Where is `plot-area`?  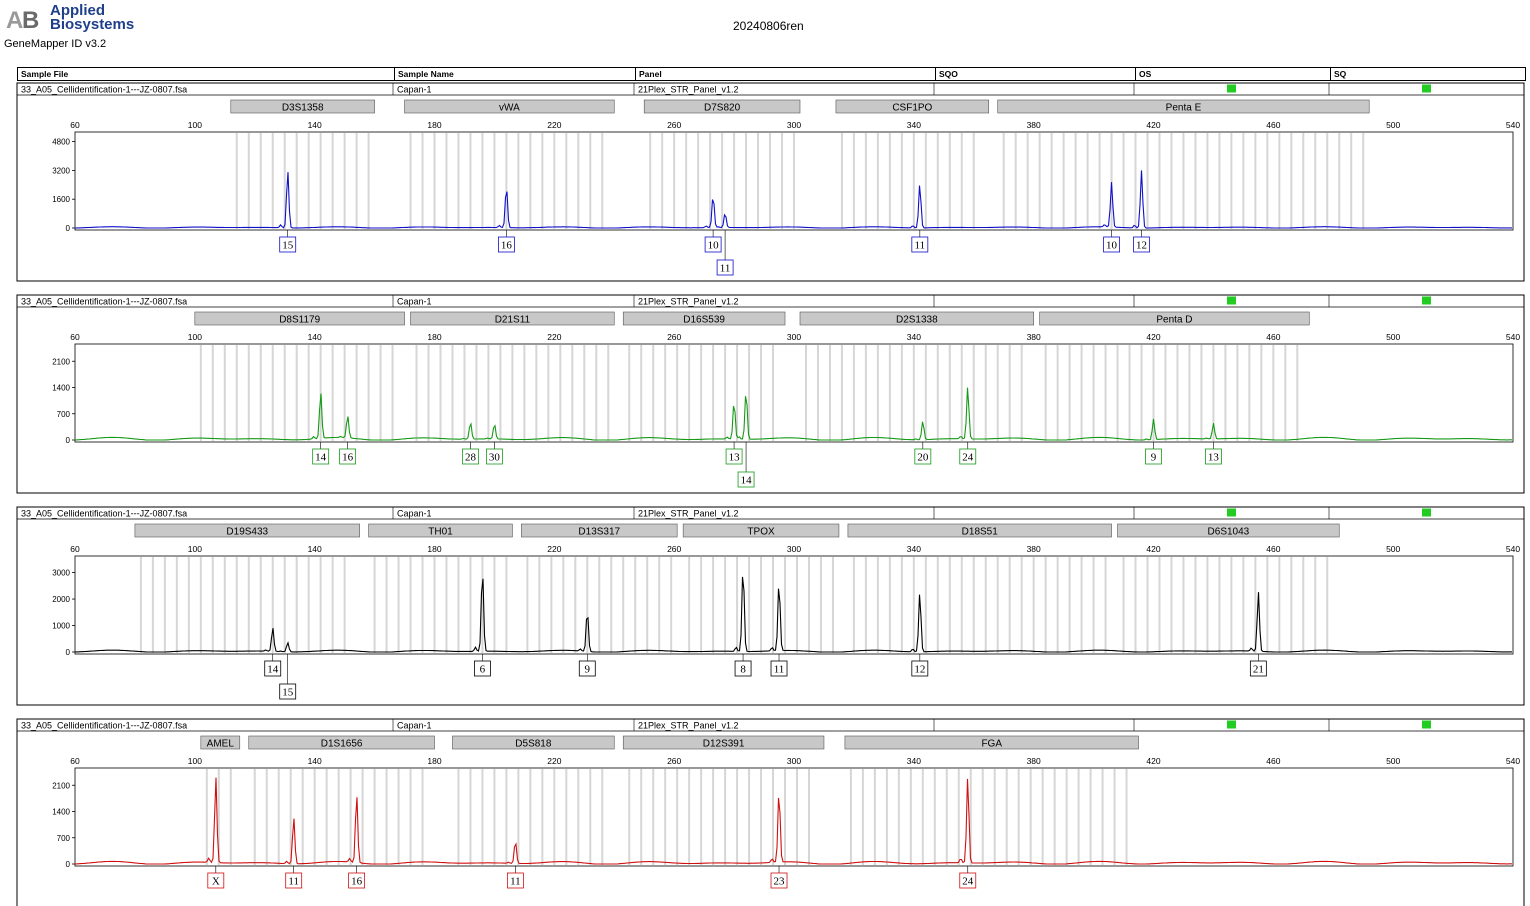
plot-area is located at coordinates (794, 605).